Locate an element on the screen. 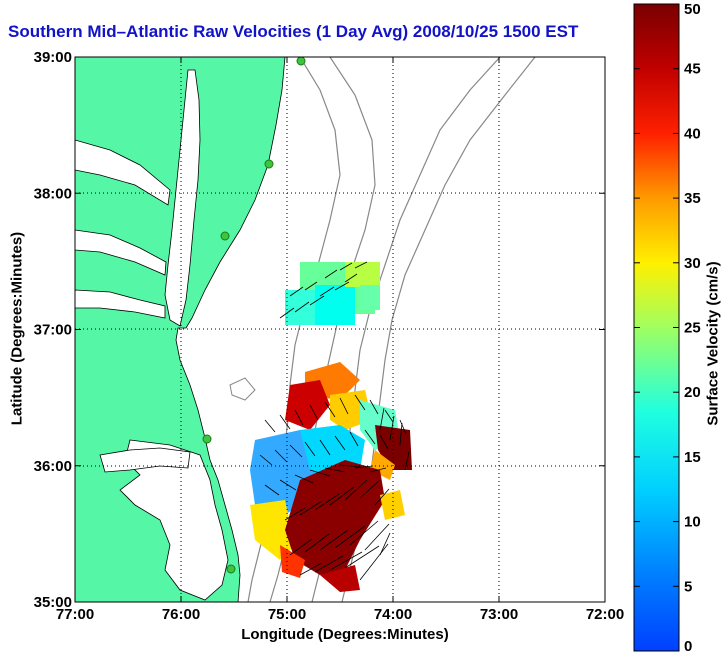 The width and height of the screenshot is (724, 659). colorbar-tick-label: 15 is located at coordinates (692, 457).